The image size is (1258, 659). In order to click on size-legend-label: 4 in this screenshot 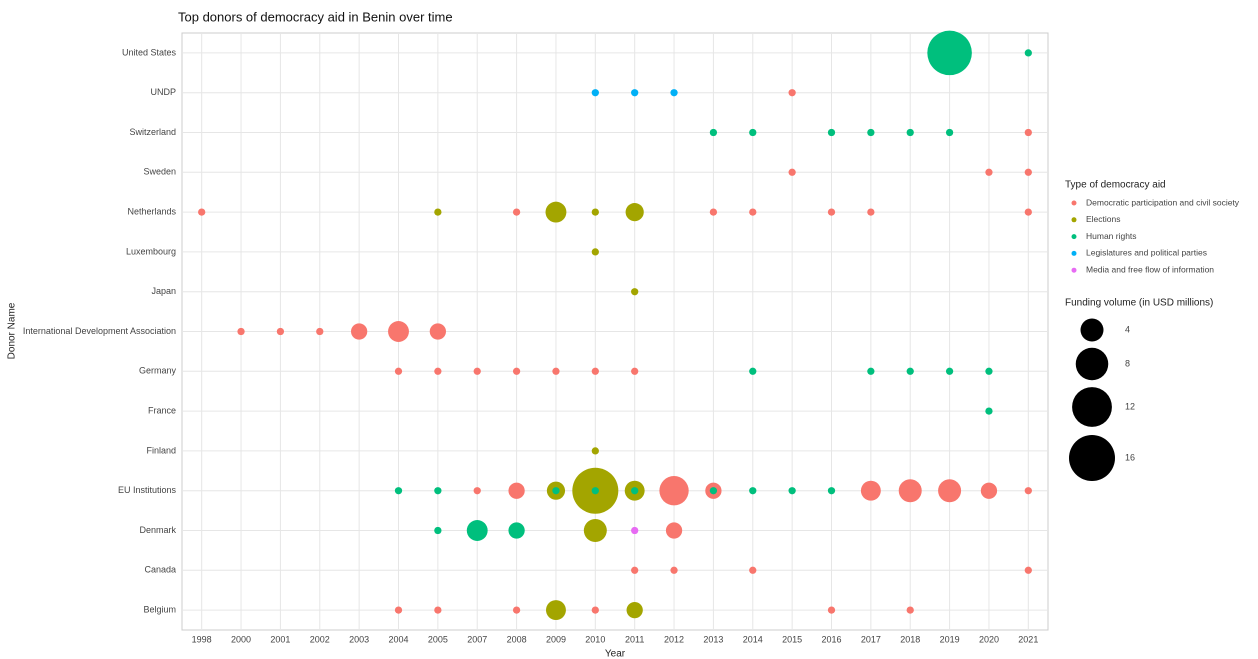, I will do `click(1127, 329)`.